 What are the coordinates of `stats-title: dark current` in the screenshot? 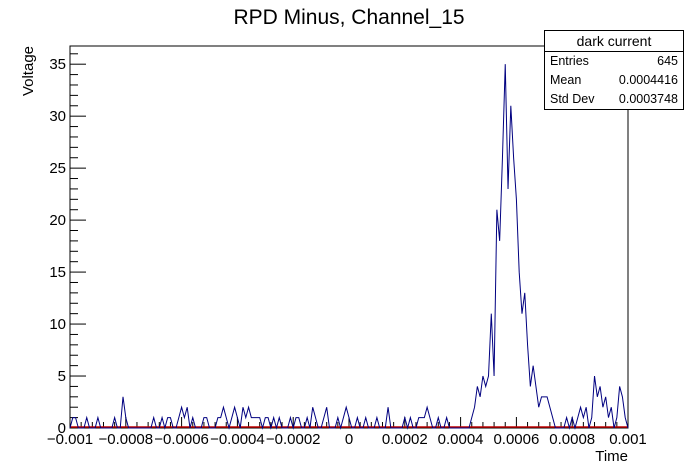 It's located at (614, 41).